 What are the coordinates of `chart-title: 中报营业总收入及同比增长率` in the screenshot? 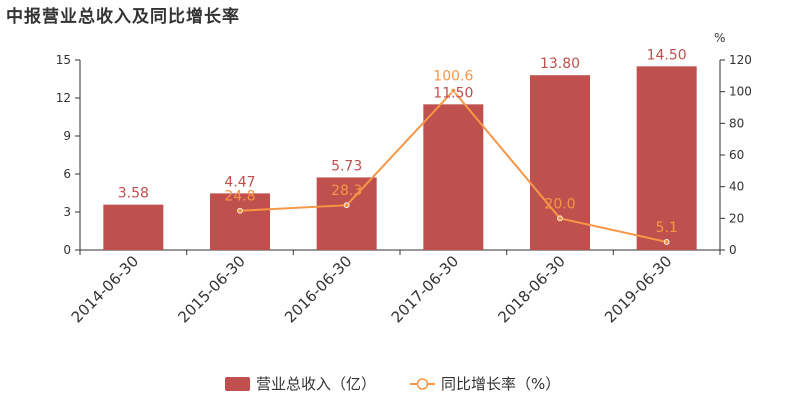 It's located at (123, 17).